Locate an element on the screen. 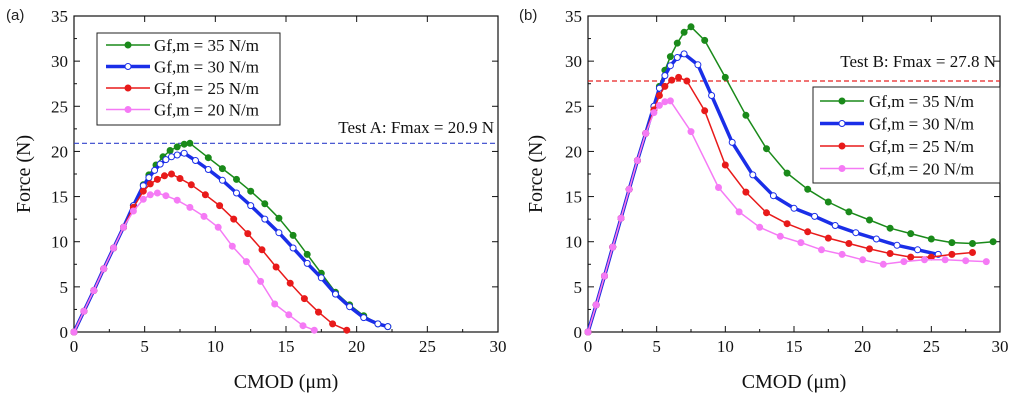  x-tick-label: 15 is located at coordinates (794, 346).